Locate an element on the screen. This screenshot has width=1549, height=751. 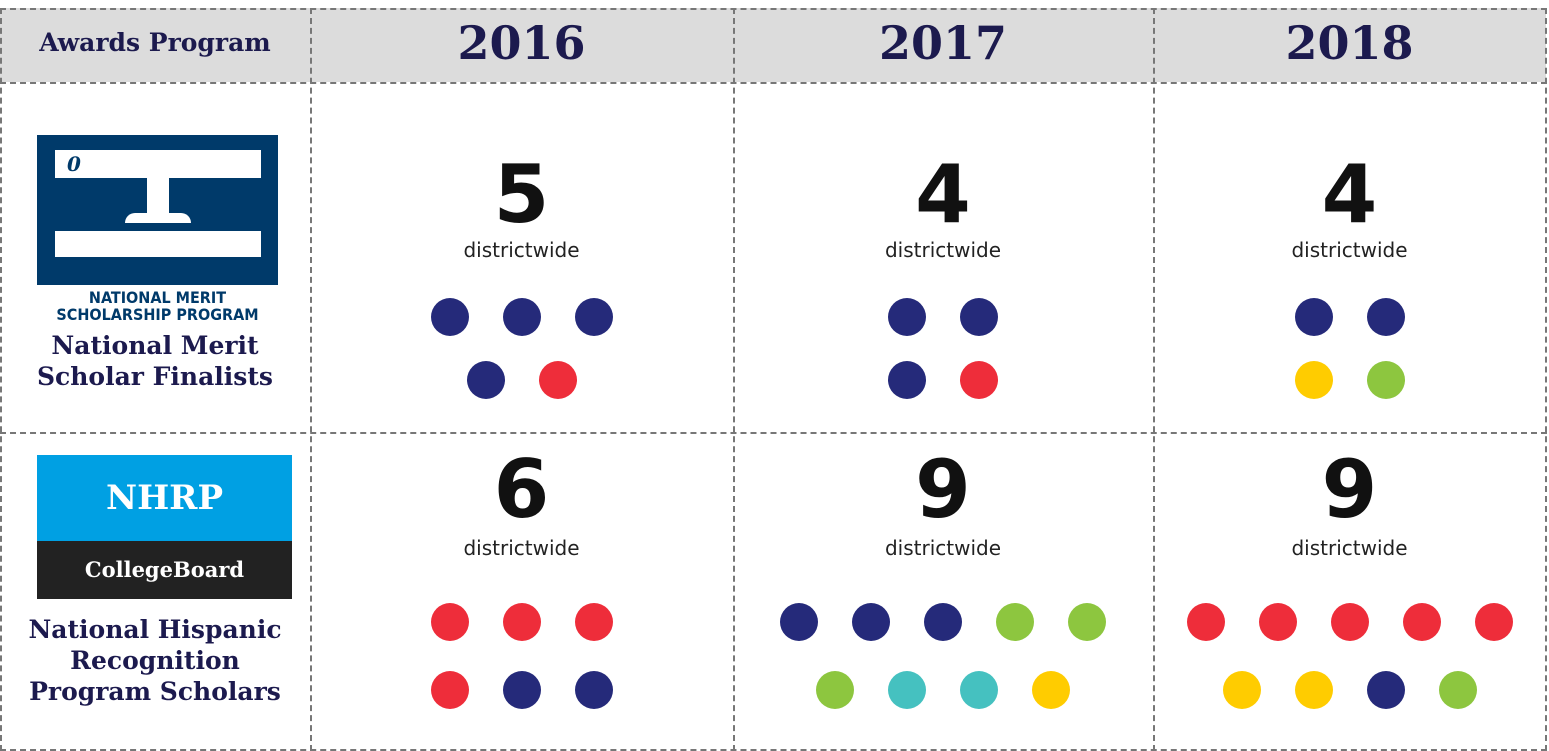
logo-line: SCHOLARSHIP PROGRAM is located at coordinates (157, 314).